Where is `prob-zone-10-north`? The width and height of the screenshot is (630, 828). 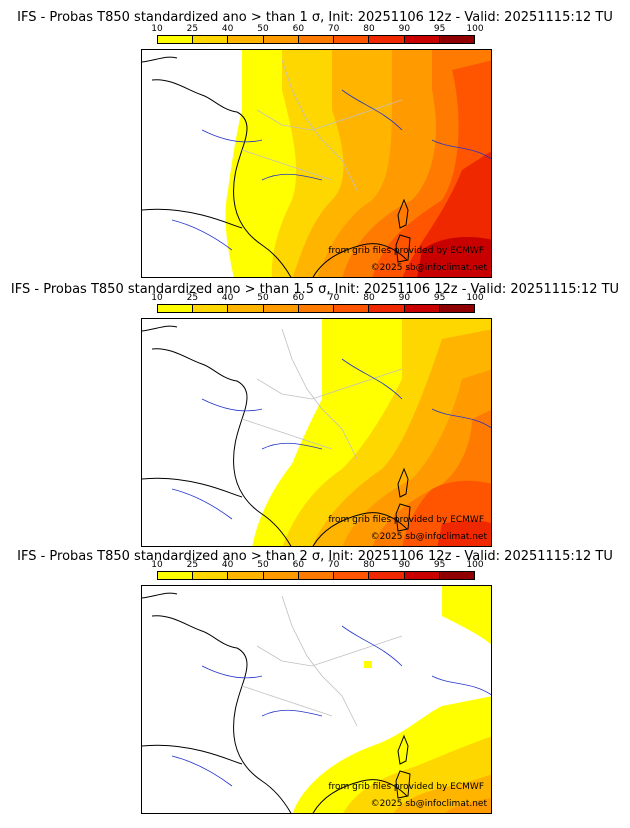 prob-zone-10-north is located at coordinates (466, 615).